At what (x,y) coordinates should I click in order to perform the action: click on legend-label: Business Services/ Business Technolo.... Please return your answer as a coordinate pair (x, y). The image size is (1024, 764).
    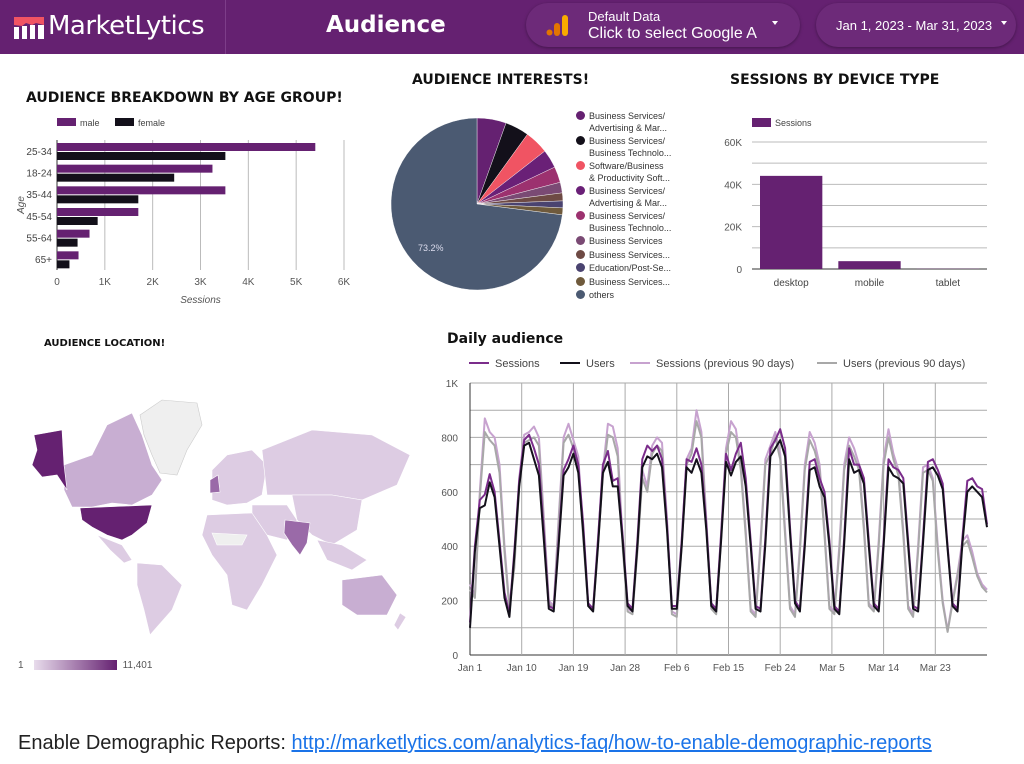
    Looking at the image, I should click on (630, 147).